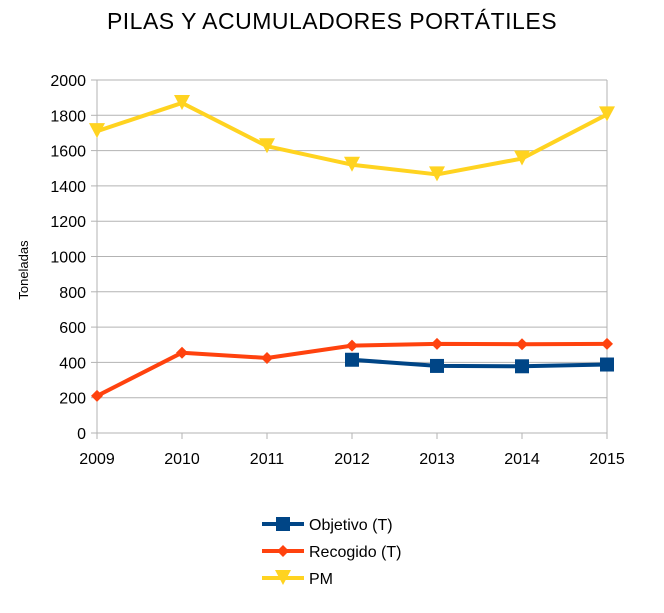 The height and width of the screenshot is (613, 664). What do you see at coordinates (355, 552) in the screenshot?
I see `legend-label: Recogido (T)` at bounding box center [355, 552].